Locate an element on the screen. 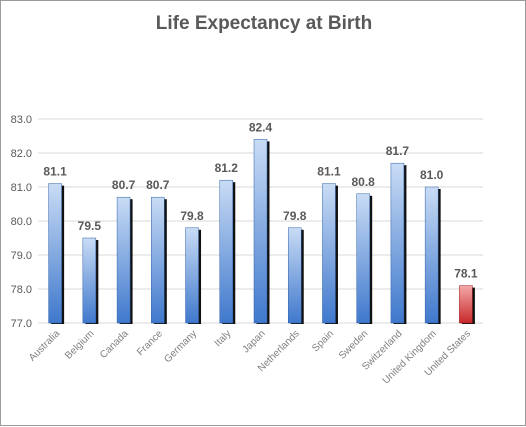 The width and height of the screenshot is (526, 427). y-tick-label: 77.0 is located at coordinates (21, 324).